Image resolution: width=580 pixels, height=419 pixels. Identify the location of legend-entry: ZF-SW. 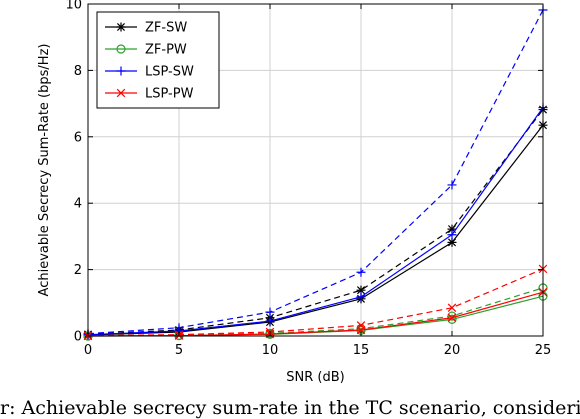
(146, 28).